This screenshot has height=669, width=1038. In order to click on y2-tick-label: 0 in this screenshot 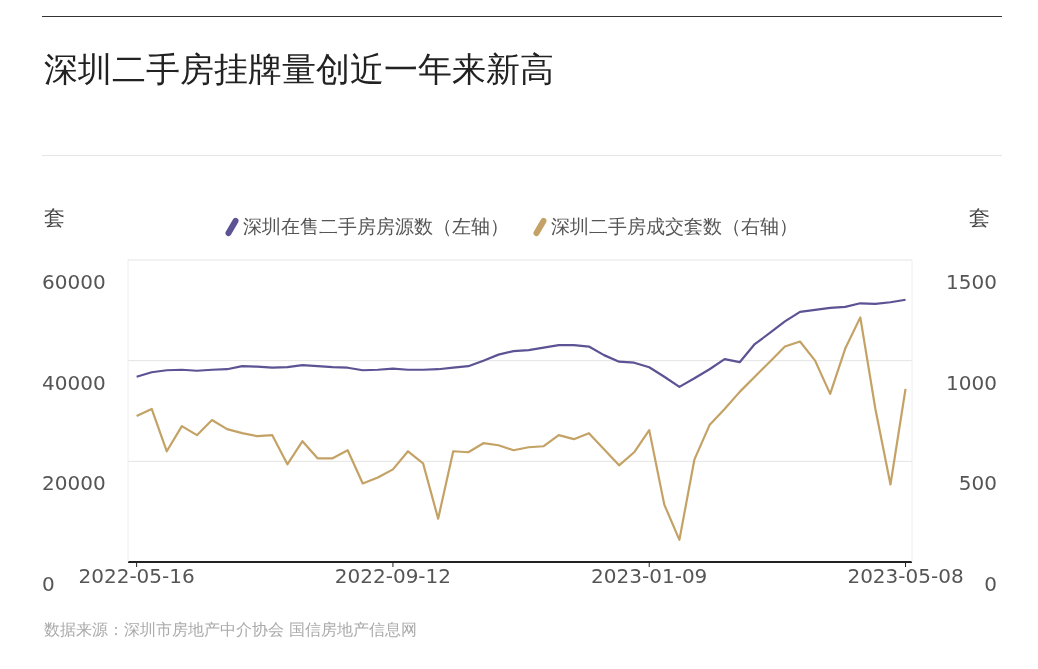, I will do `click(990, 584)`.